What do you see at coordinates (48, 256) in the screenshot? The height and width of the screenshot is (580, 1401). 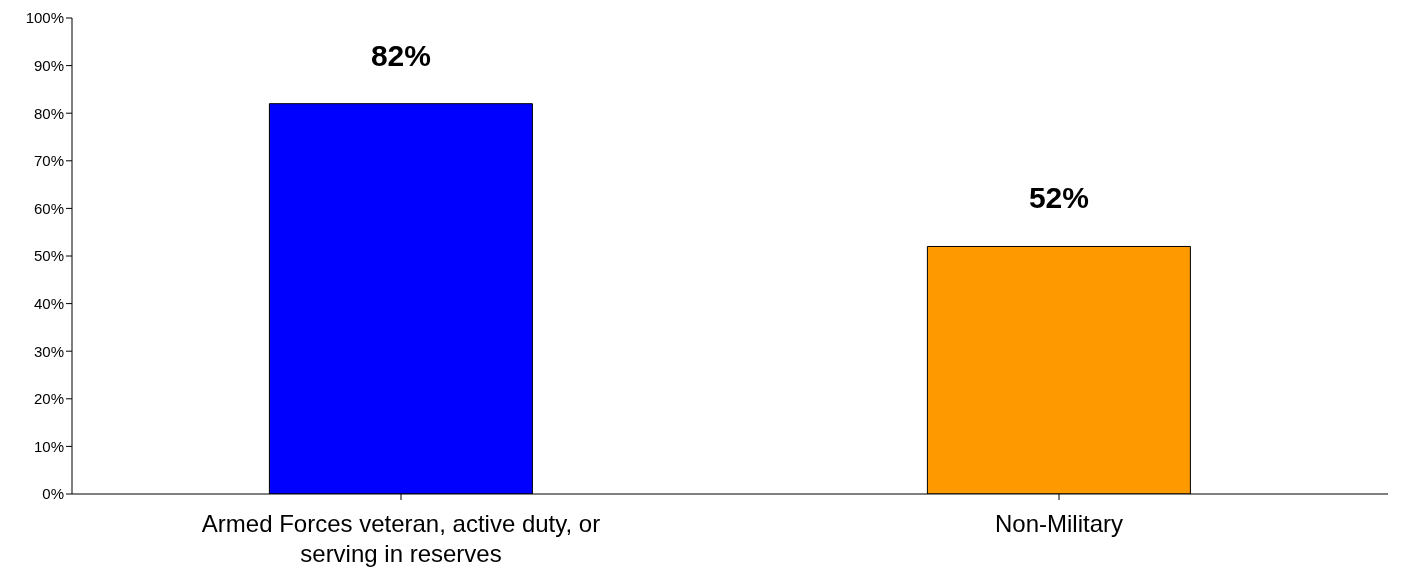 I see `y-tick-label: 50%` at bounding box center [48, 256].